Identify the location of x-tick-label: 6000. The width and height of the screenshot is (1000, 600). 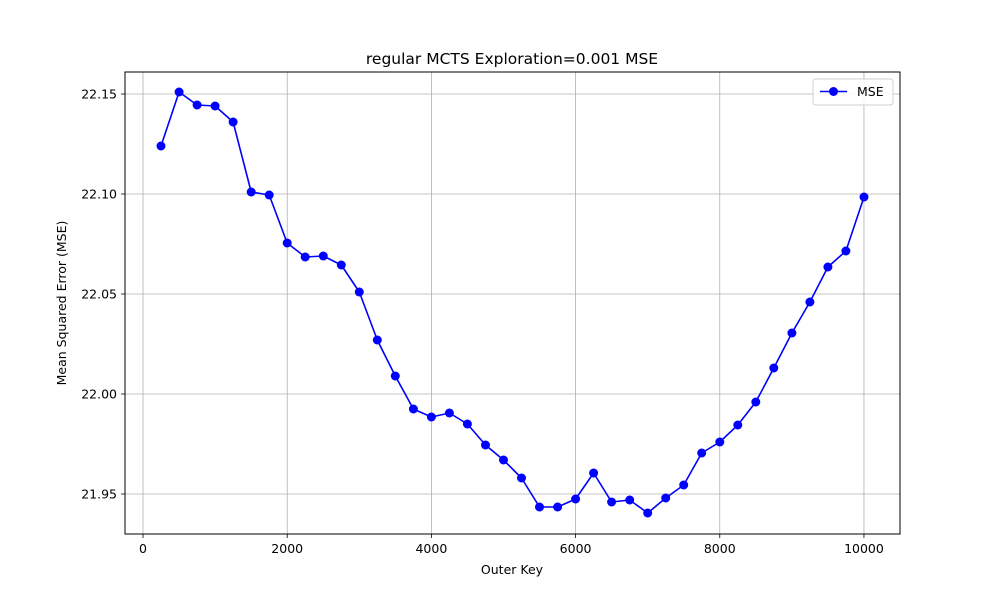
(576, 548).